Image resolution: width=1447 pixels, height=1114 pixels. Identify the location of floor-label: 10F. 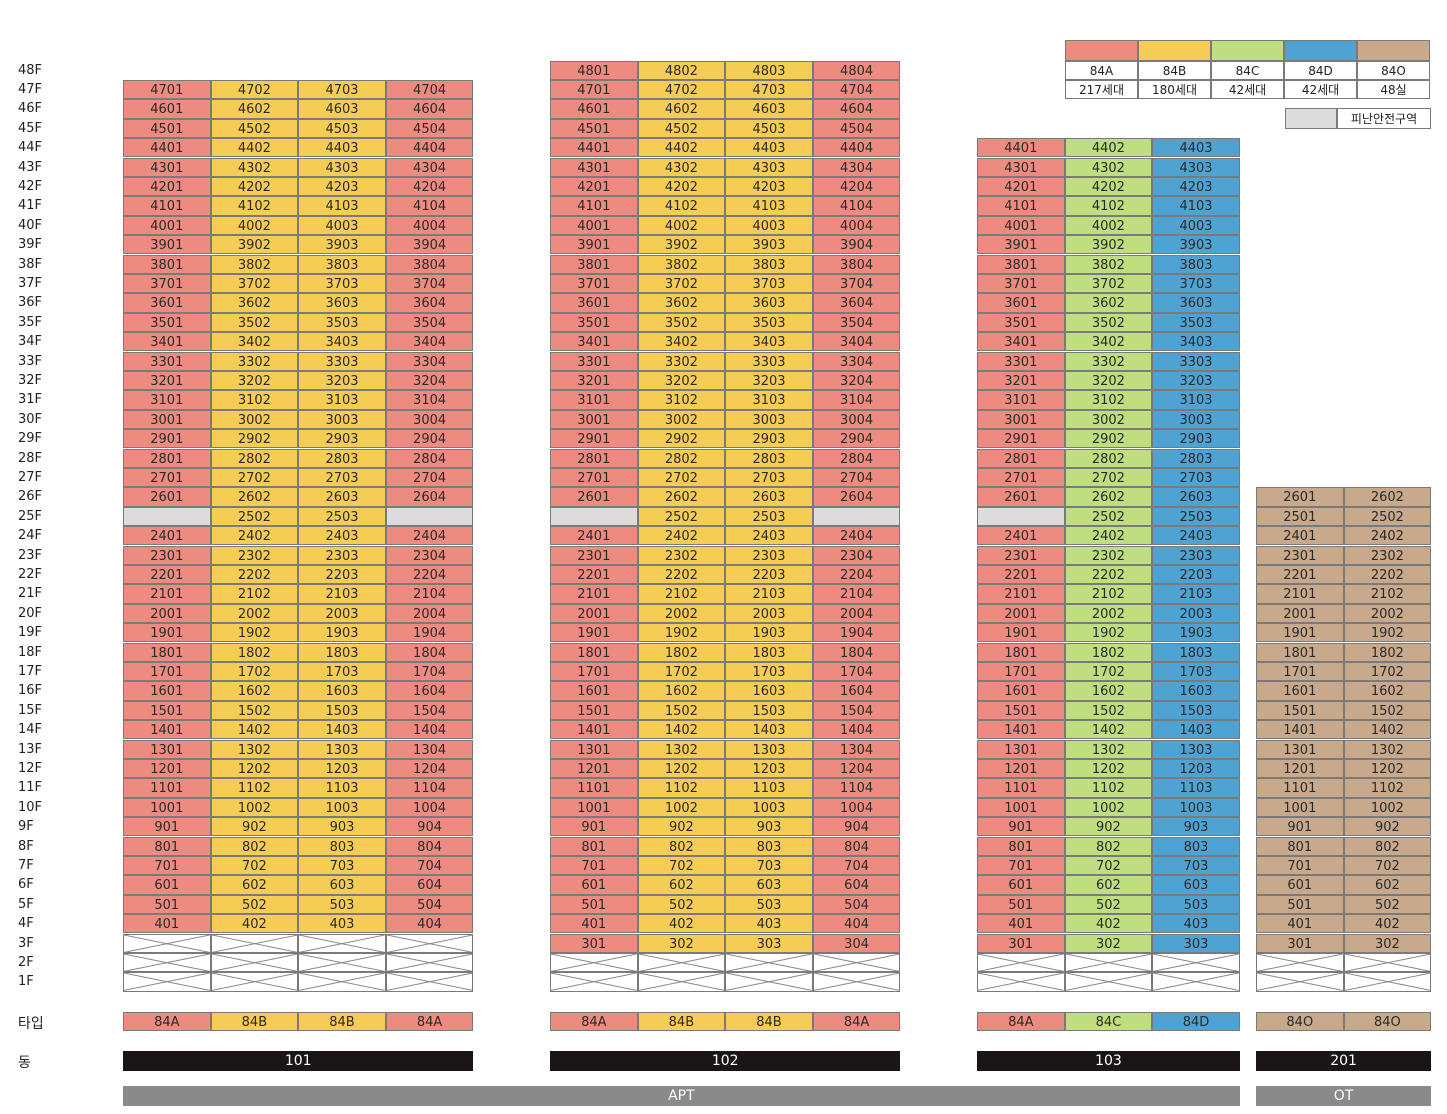
(30, 807).